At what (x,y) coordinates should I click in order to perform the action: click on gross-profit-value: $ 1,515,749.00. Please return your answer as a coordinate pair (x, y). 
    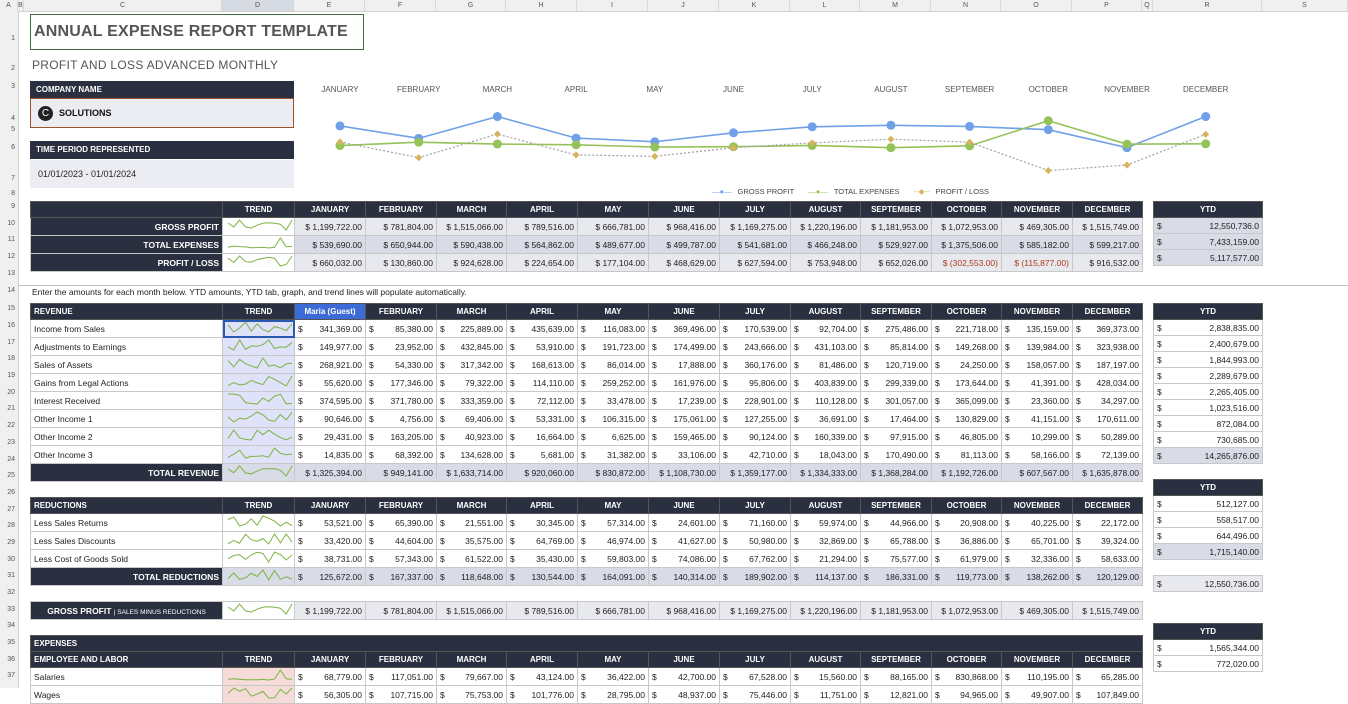
    Looking at the image, I should click on (1107, 610).